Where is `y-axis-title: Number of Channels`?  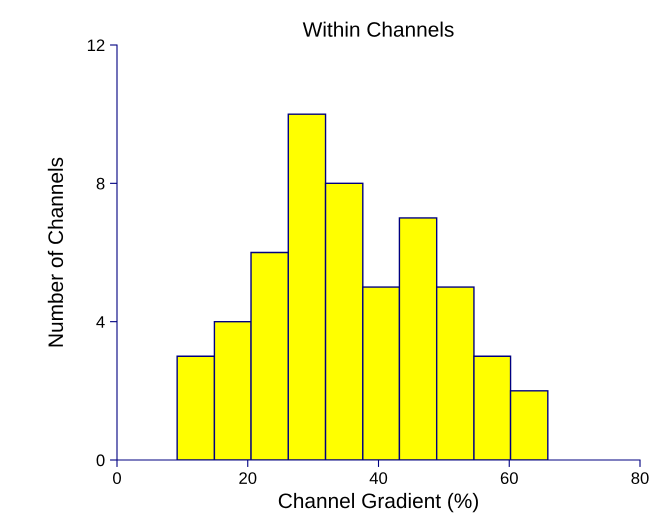
y-axis-title: Number of Channels is located at coordinates (56, 252).